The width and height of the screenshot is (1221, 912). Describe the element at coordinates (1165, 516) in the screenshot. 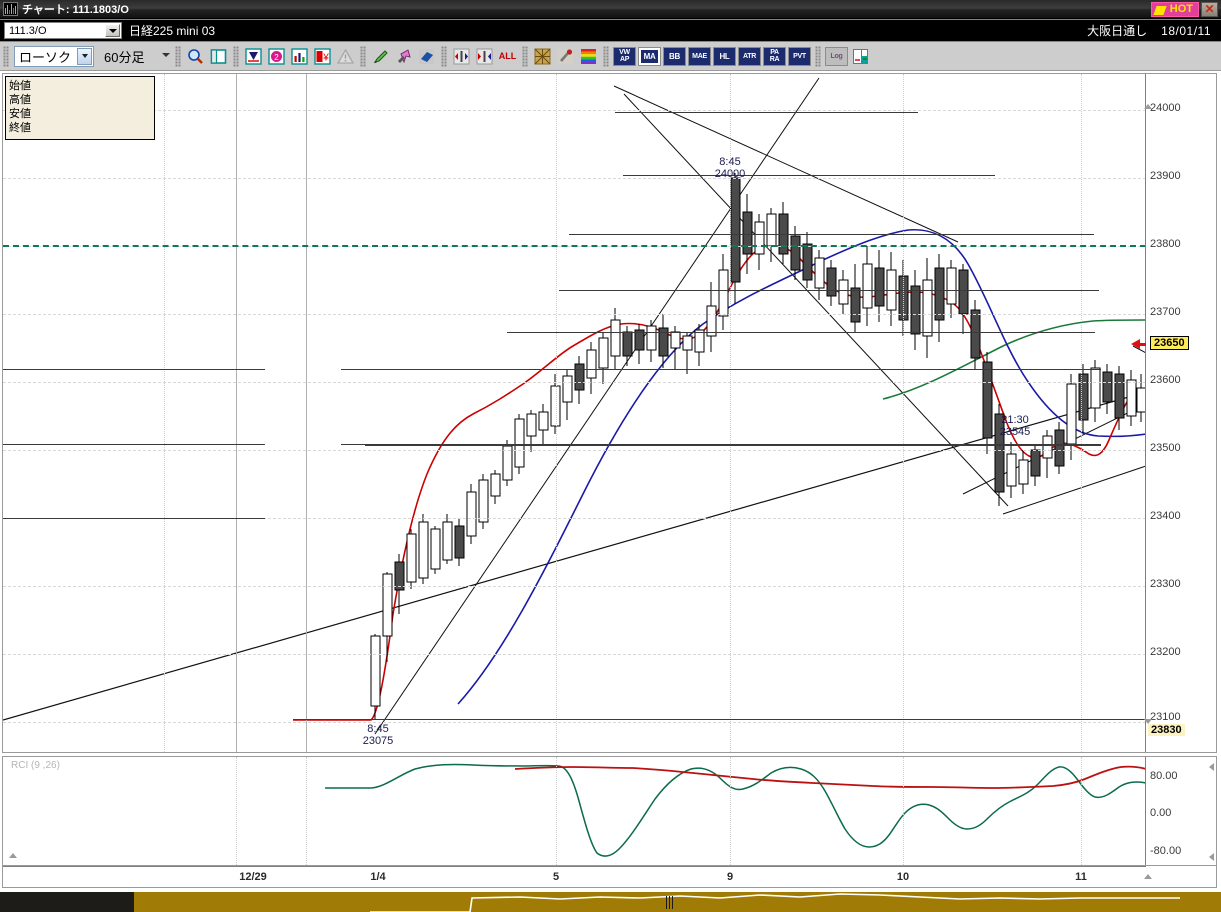

I see `price-tick: 23400` at that location.